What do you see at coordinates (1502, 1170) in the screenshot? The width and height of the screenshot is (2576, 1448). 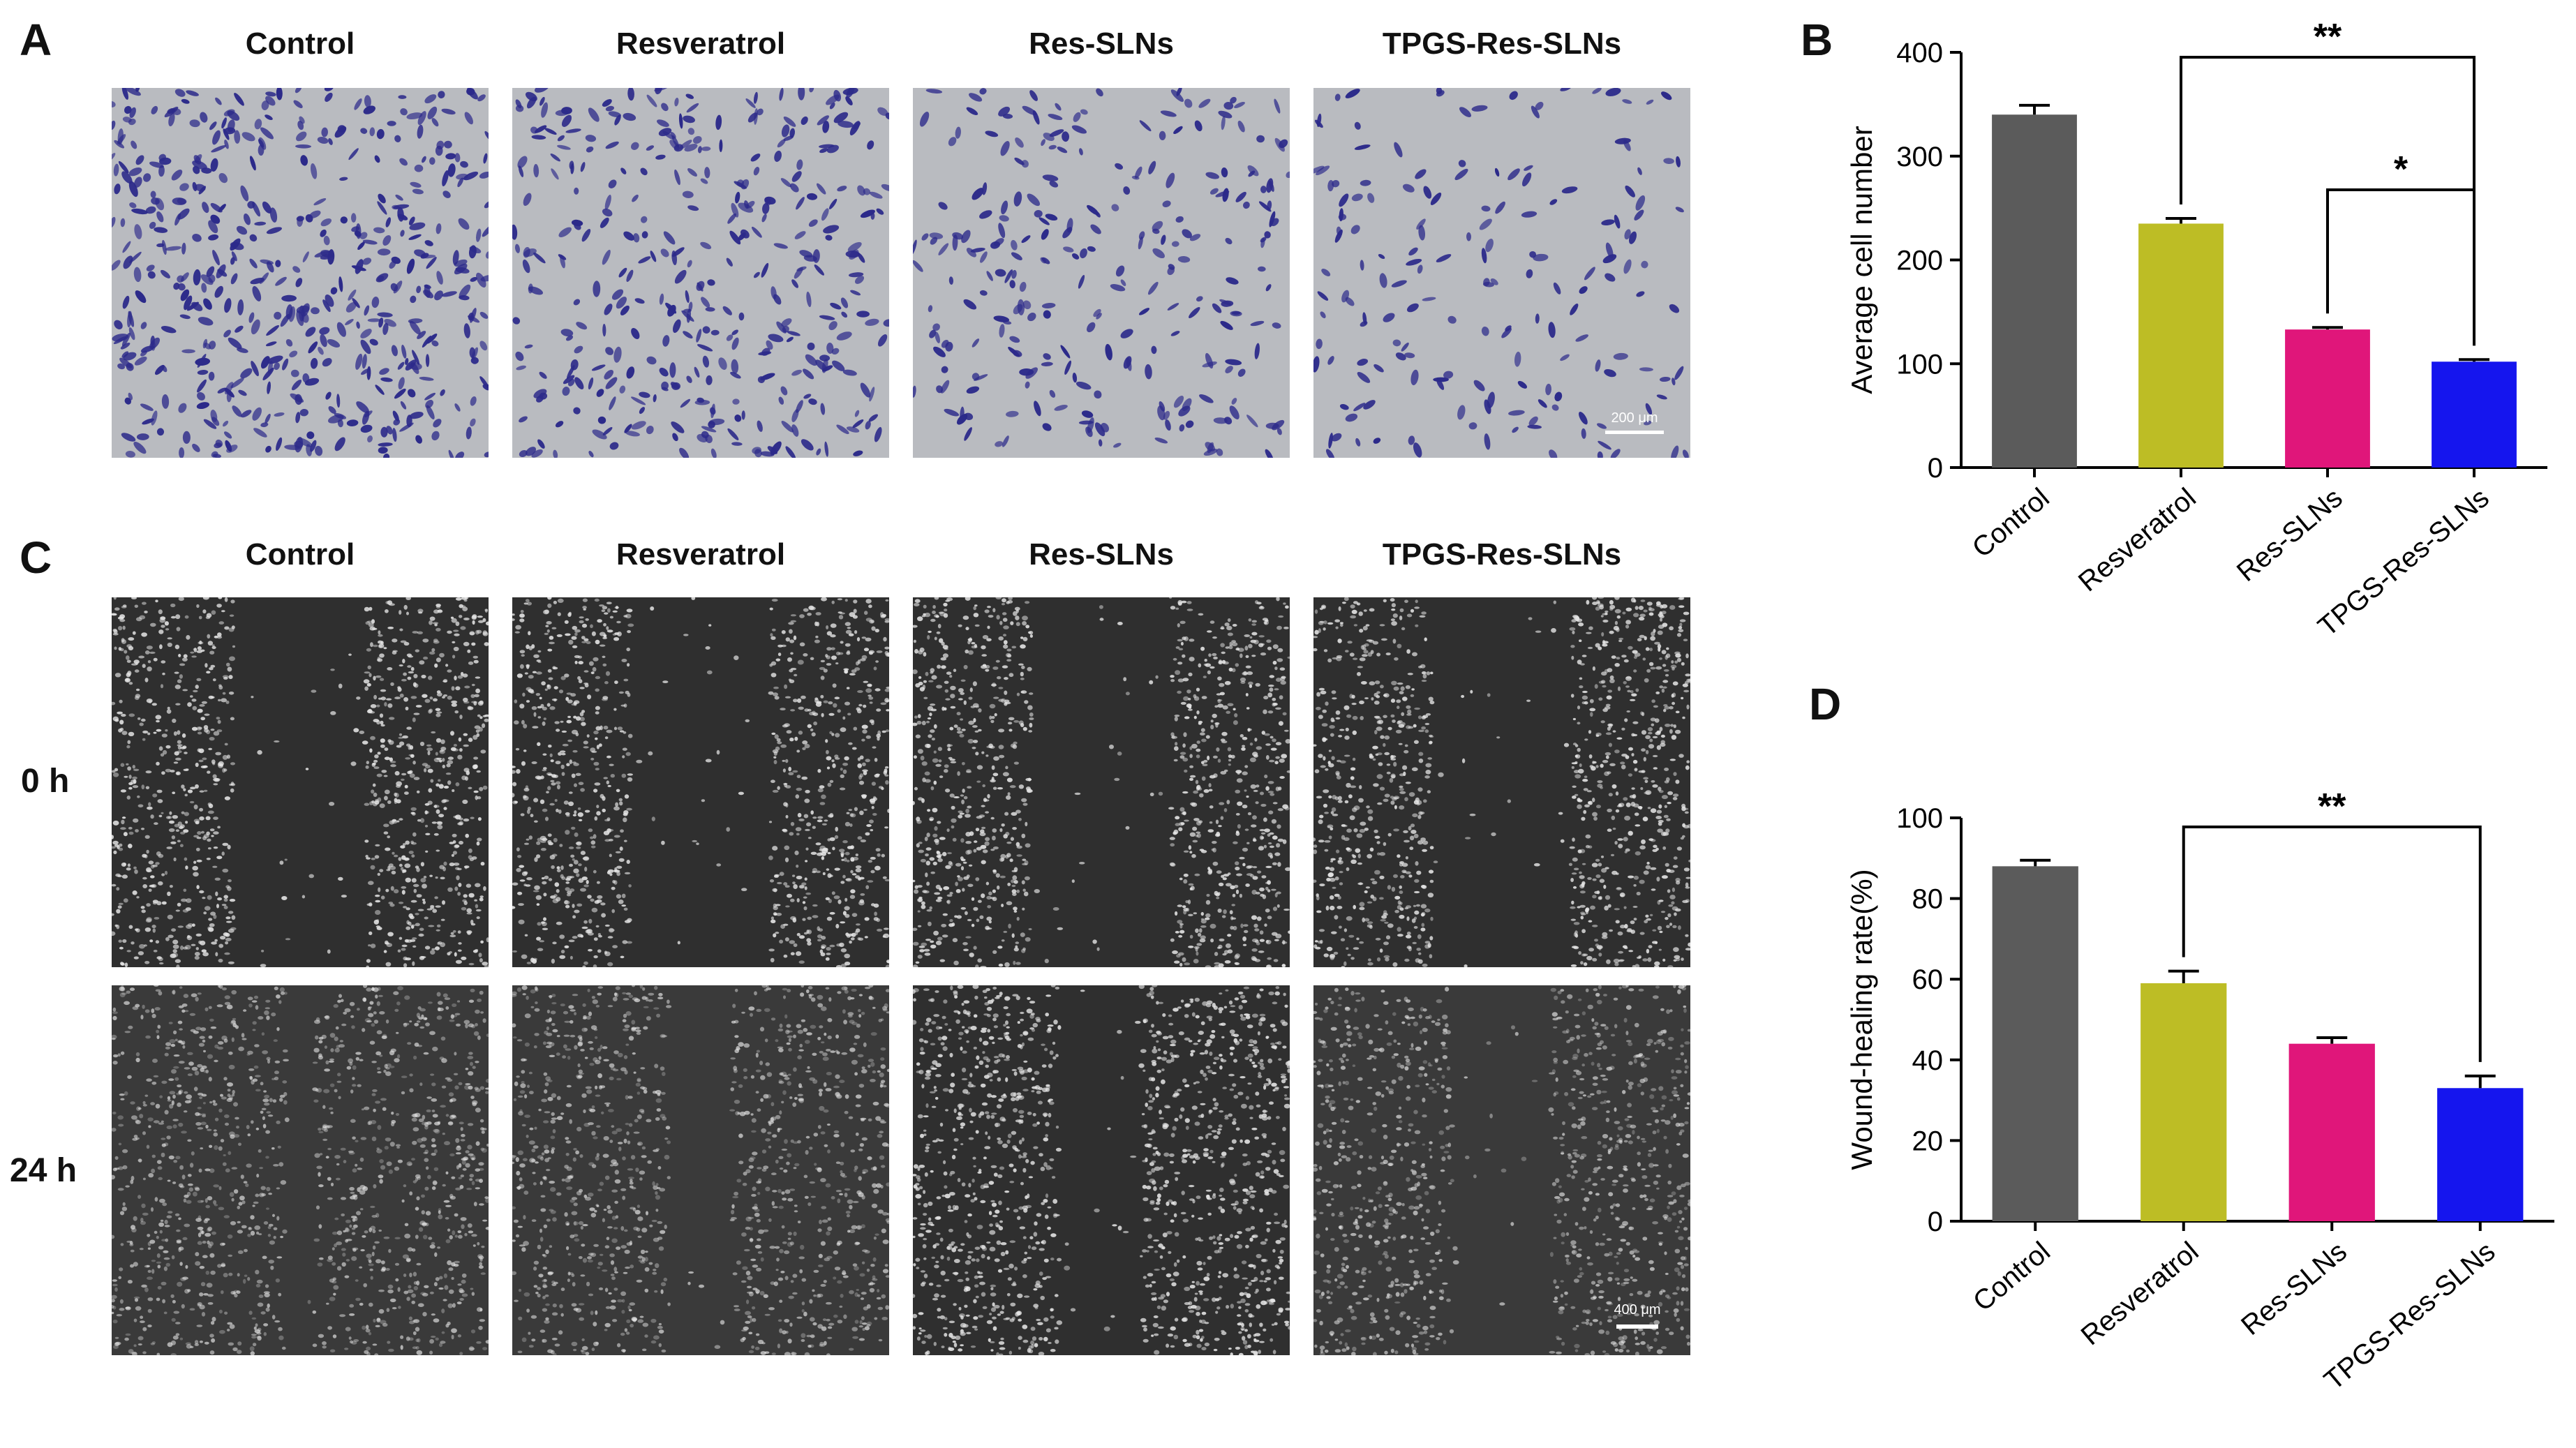 I see `wound-image-tpgs-res-slns-24h` at bounding box center [1502, 1170].